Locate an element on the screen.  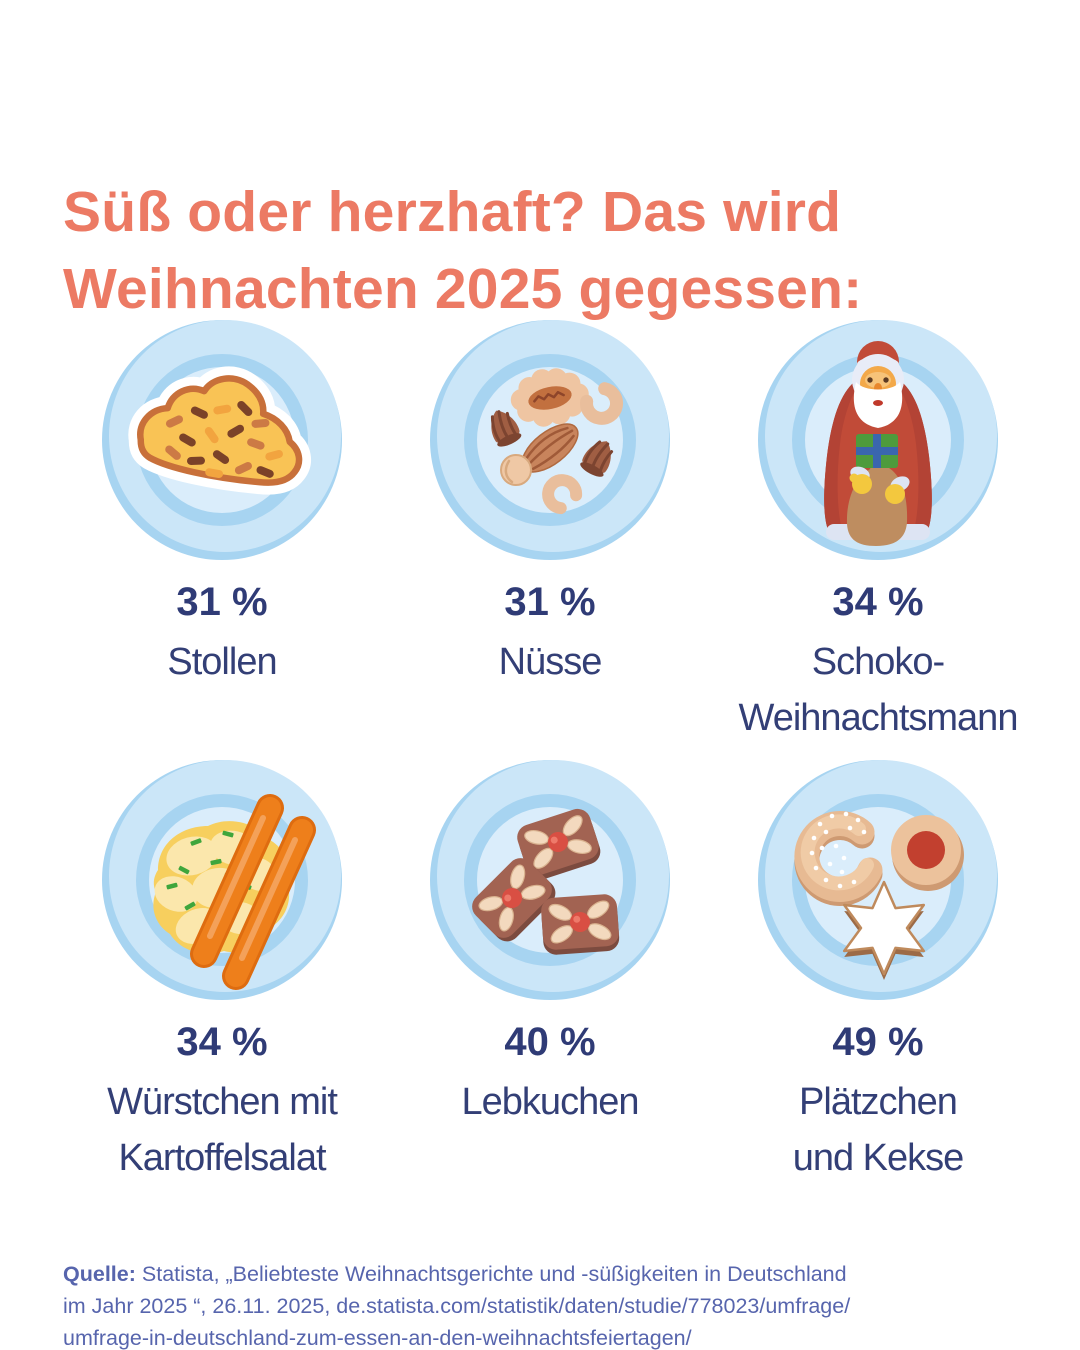
category-label: Würstchen mit Kartoffelsalat is located at coordinates (222, 1130).